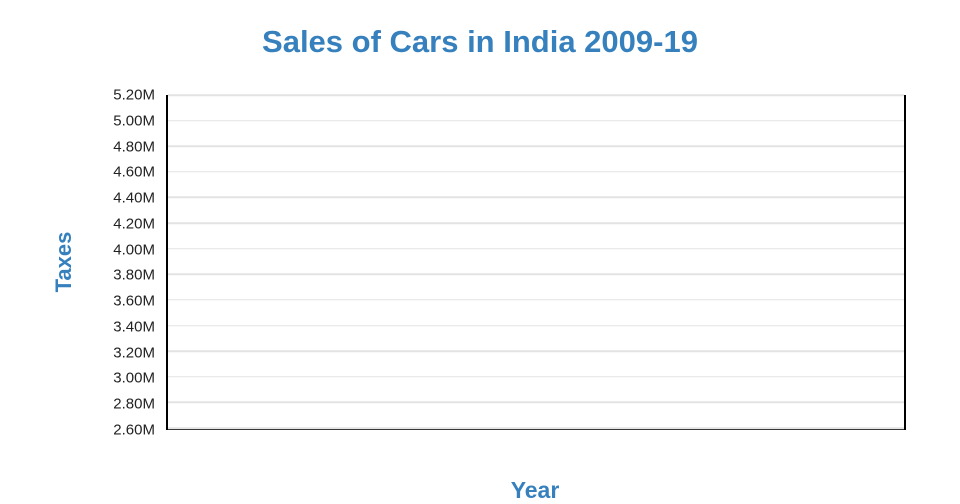  Describe the element at coordinates (134, 198) in the screenshot. I see `y-tick-label: 4.40M` at that location.